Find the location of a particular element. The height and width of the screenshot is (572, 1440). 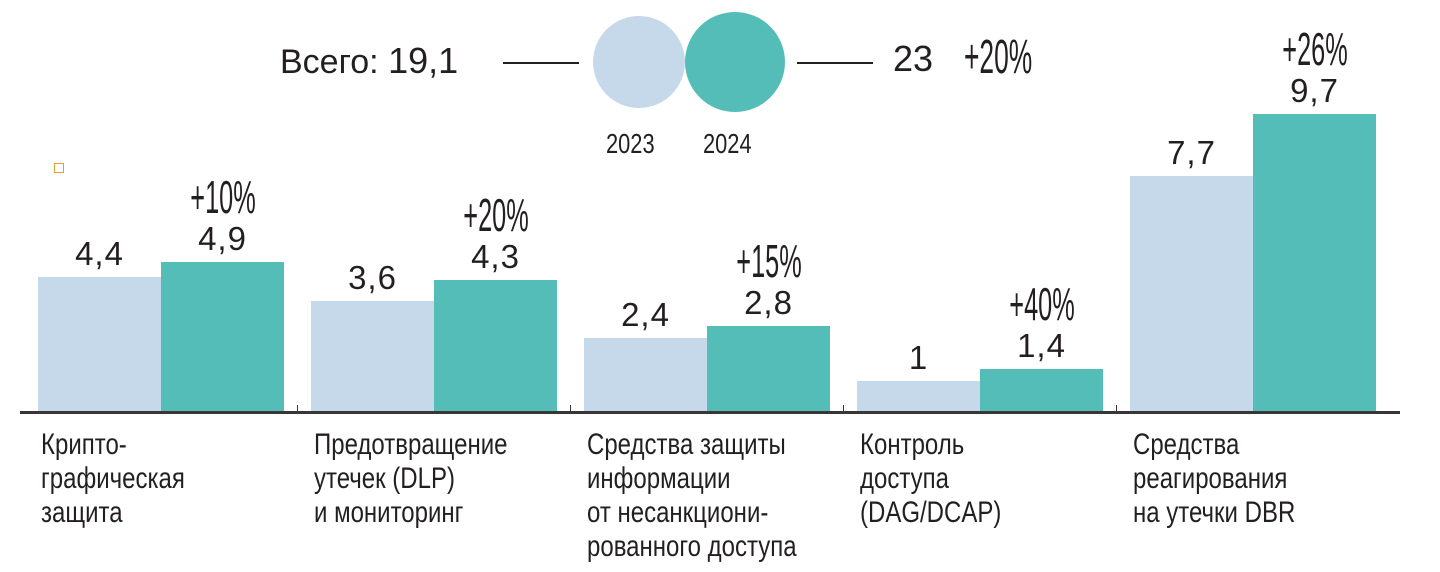

total-change: +20% is located at coordinates (998, 57).